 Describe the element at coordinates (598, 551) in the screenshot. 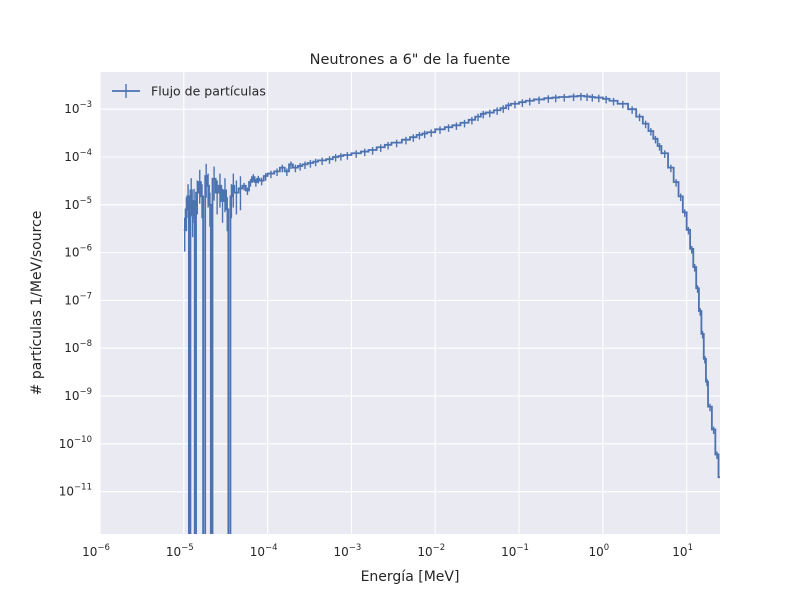

I see `x-tick-label: 10⁰` at that location.